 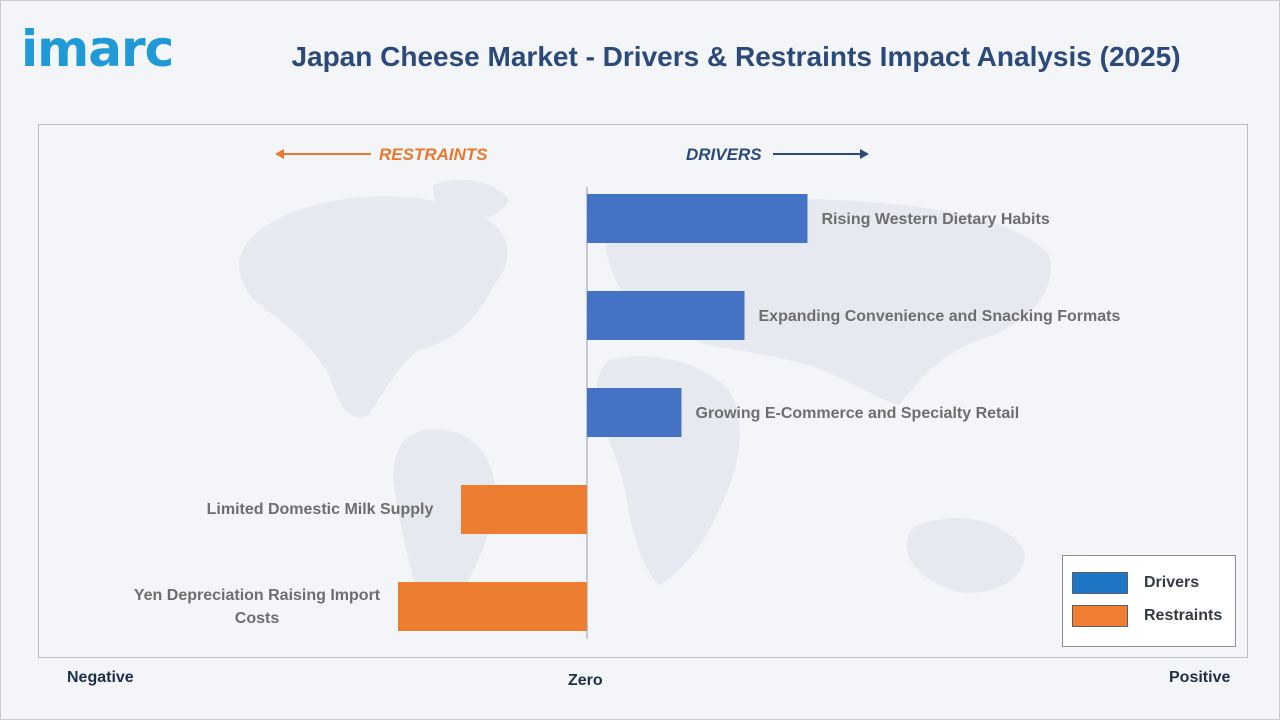 I want to click on logo-text: imarc, so click(x=97, y=49).